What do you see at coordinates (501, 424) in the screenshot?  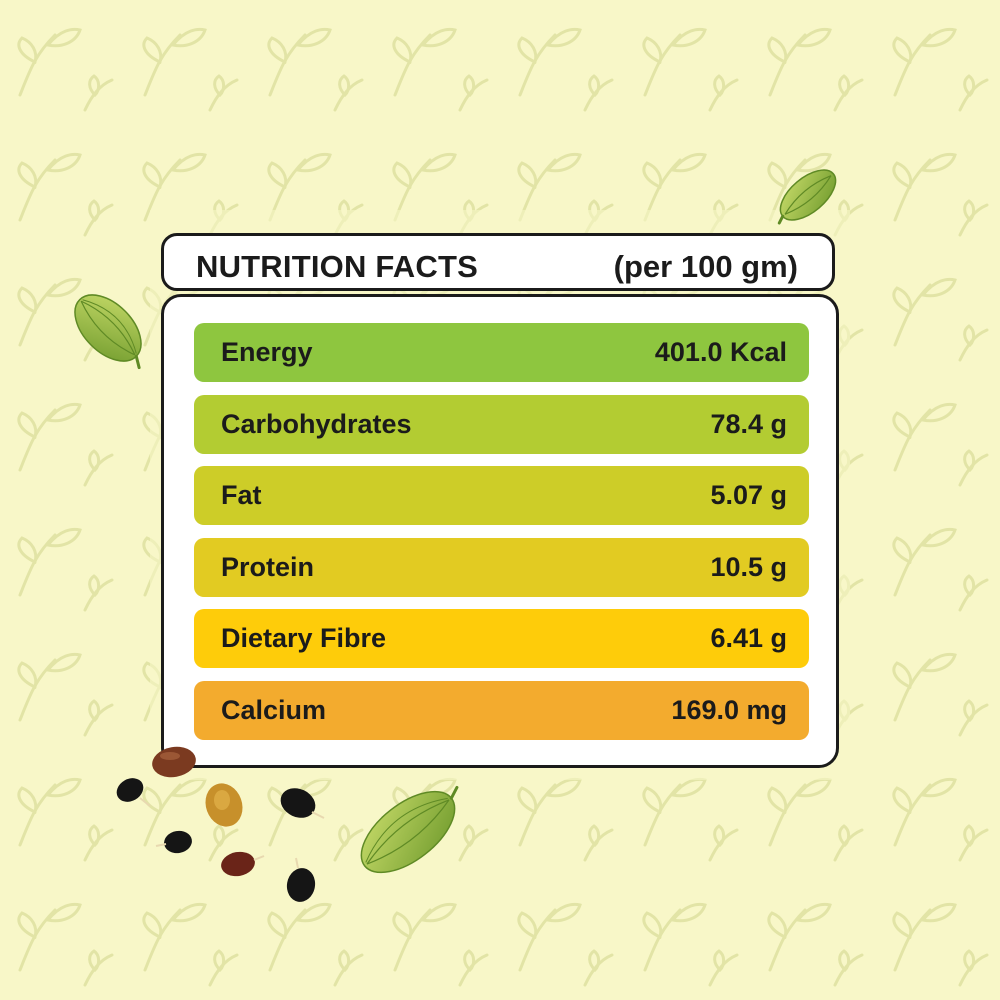 I see `nutrient-row-carbohydrates: Carbohydrates 78.4 g` at bounding box center [501, 424].